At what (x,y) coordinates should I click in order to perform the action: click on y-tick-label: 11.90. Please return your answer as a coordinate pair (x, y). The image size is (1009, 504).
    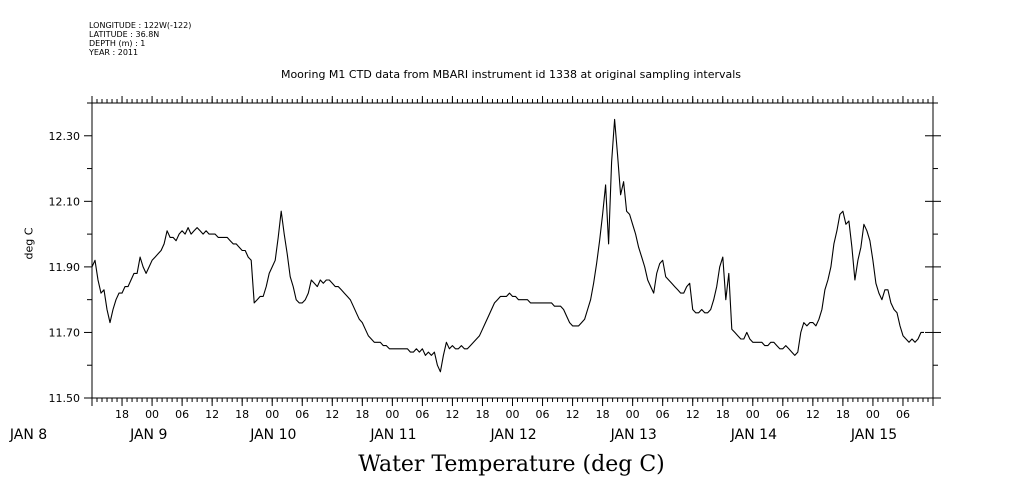
    Looking at the image, I should click on (65, 267).